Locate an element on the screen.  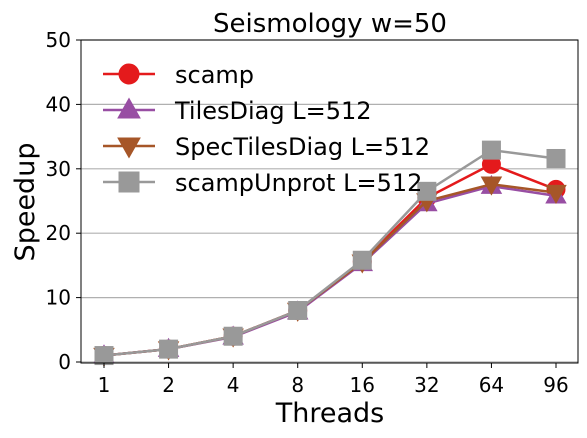
x-tick-label: 2 is located at coordinates (168, 385).